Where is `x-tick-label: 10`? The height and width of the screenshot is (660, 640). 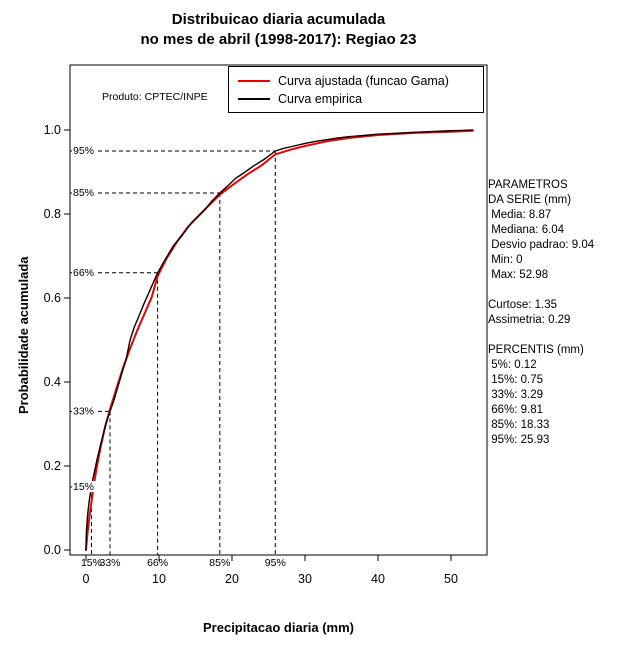
x-tick-label: 10 is located at coordinates (159, 579).